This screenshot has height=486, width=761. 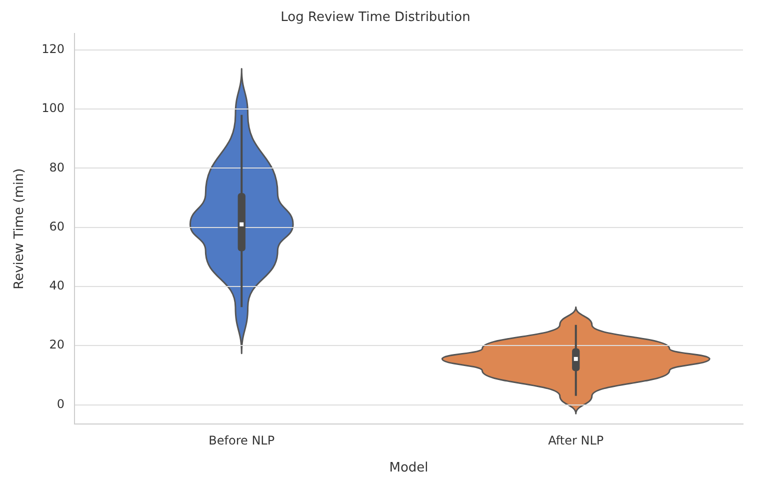 I want to click on y-axis-title: Review Time (min), so click(x=20, y=229).